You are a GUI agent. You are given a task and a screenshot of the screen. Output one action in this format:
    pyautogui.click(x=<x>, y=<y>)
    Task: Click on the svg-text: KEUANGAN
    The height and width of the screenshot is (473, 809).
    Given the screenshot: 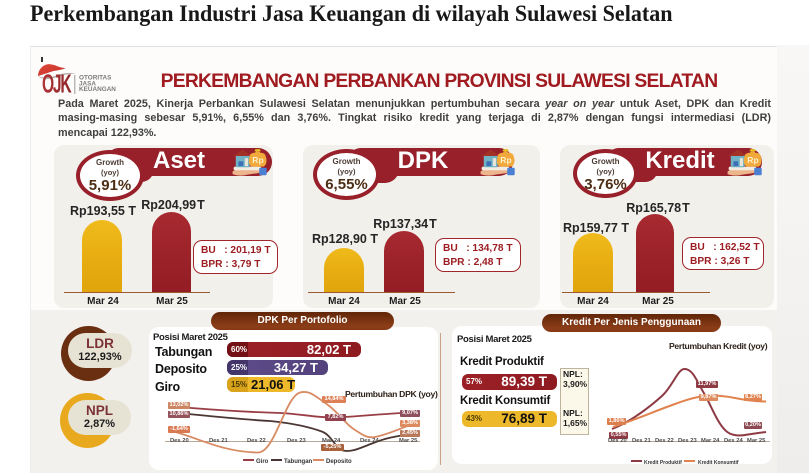 What is the action you would take?
    pyautogui.click(x=97, y=89)
    